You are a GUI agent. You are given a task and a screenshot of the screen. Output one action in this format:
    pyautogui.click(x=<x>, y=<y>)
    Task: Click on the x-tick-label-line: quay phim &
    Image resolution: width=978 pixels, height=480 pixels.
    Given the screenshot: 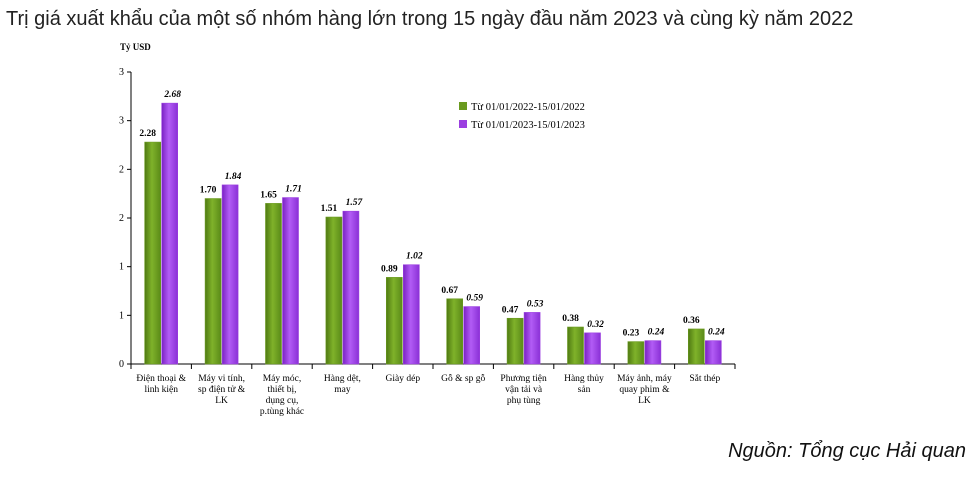 What is the action you would take?
    pyautogui.click(x=644, y=390)
    